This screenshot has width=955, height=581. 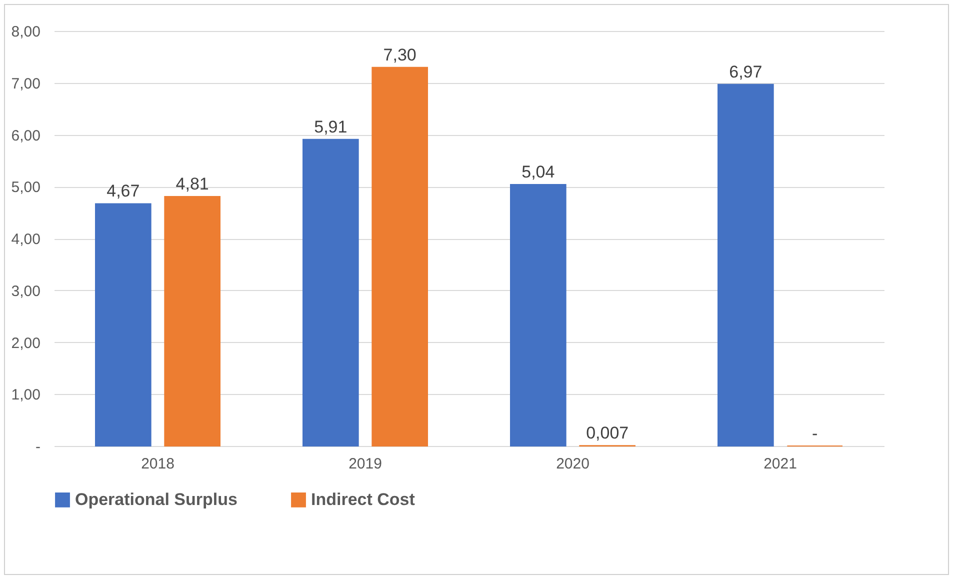 I want to click on y-tick-label: 5,00, so click(x=25, y=187).